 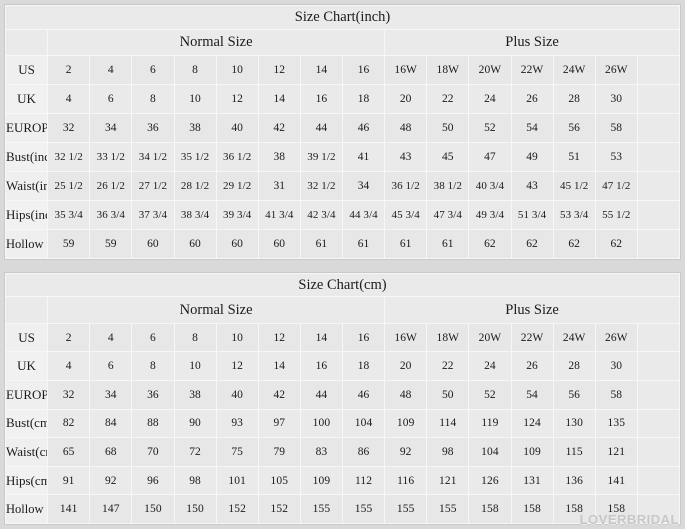 I want to click on cell: 12, so click(x=279, y=70).